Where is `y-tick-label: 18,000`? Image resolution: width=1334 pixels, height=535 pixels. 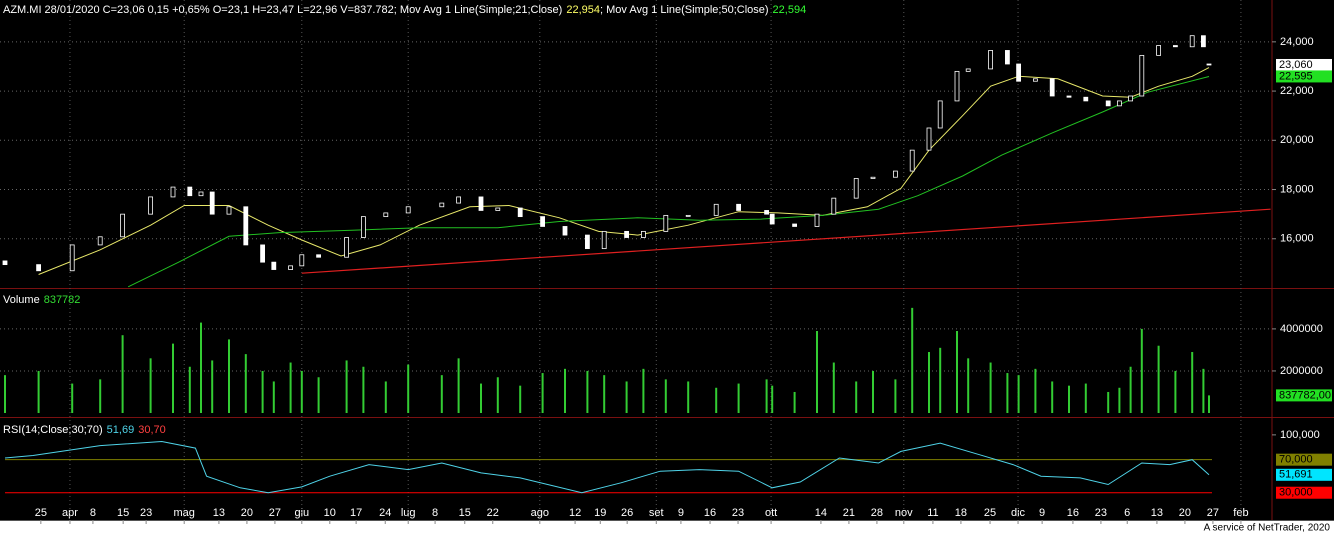 y-tick-label: 18,000 is located at coordinates (1297, 189).